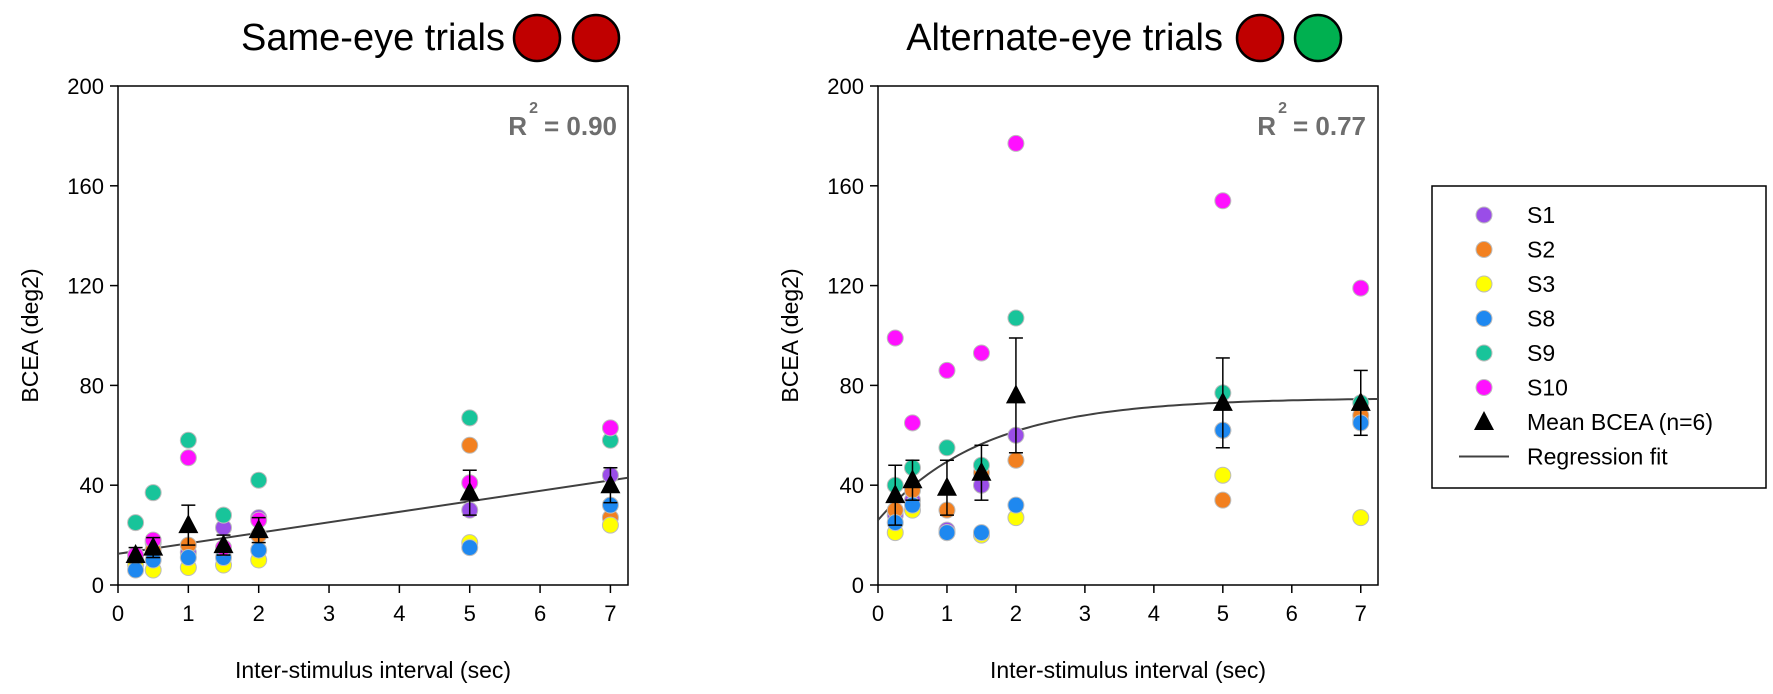 This screenshot has height=694, width=1773. Describe the element at coordinates (1541, 353) in the screenshot. I see `legend-label: S9` at that location.